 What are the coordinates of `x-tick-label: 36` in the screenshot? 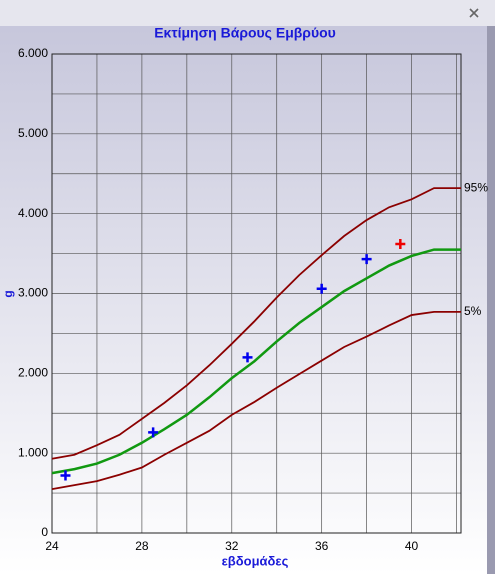 It's located at (322, 546).